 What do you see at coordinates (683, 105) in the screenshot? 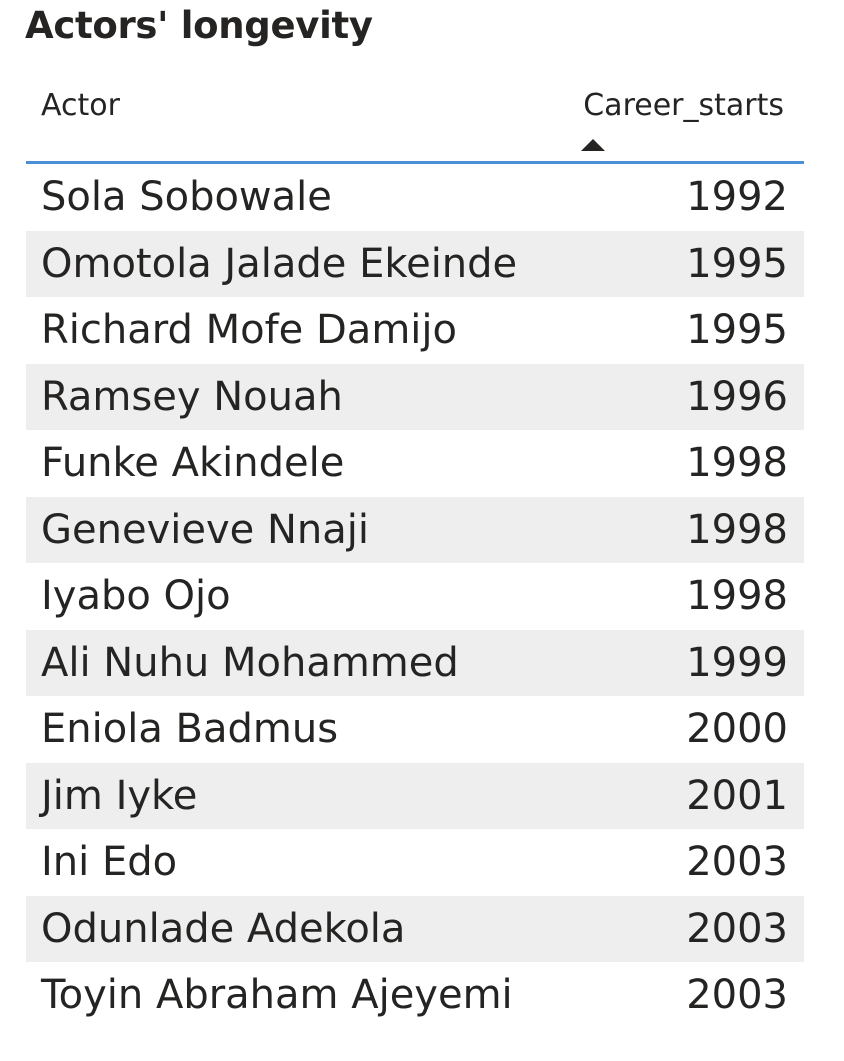
I see `column-header-career-starts: Career_starts` at bounding box center [683, 105].